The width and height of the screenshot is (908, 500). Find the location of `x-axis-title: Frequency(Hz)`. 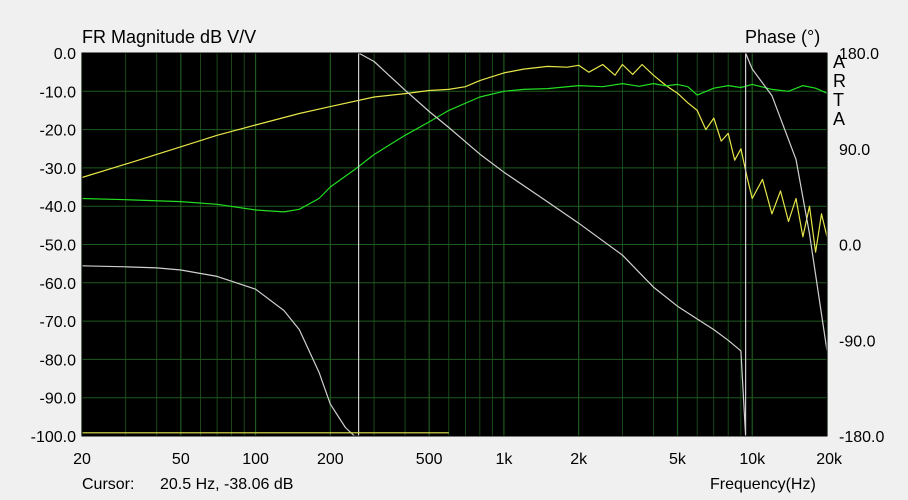

x-axis-title: Frequency(Hz) is located at coordinates (763, 484).